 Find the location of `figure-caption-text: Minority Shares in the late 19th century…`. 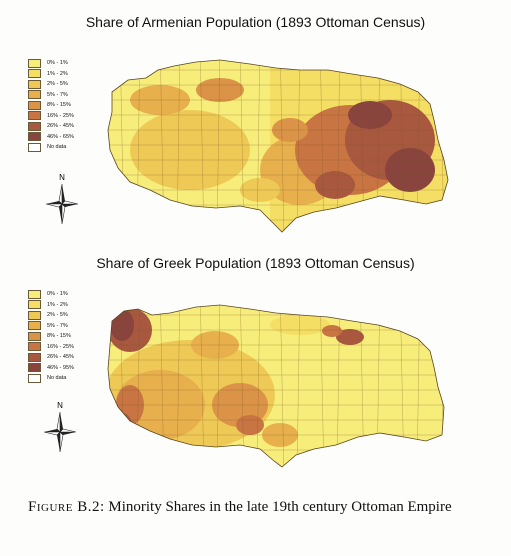

figure-caption-text: Minority Shares in the late 19th century… is located at coordinates (280, 507).